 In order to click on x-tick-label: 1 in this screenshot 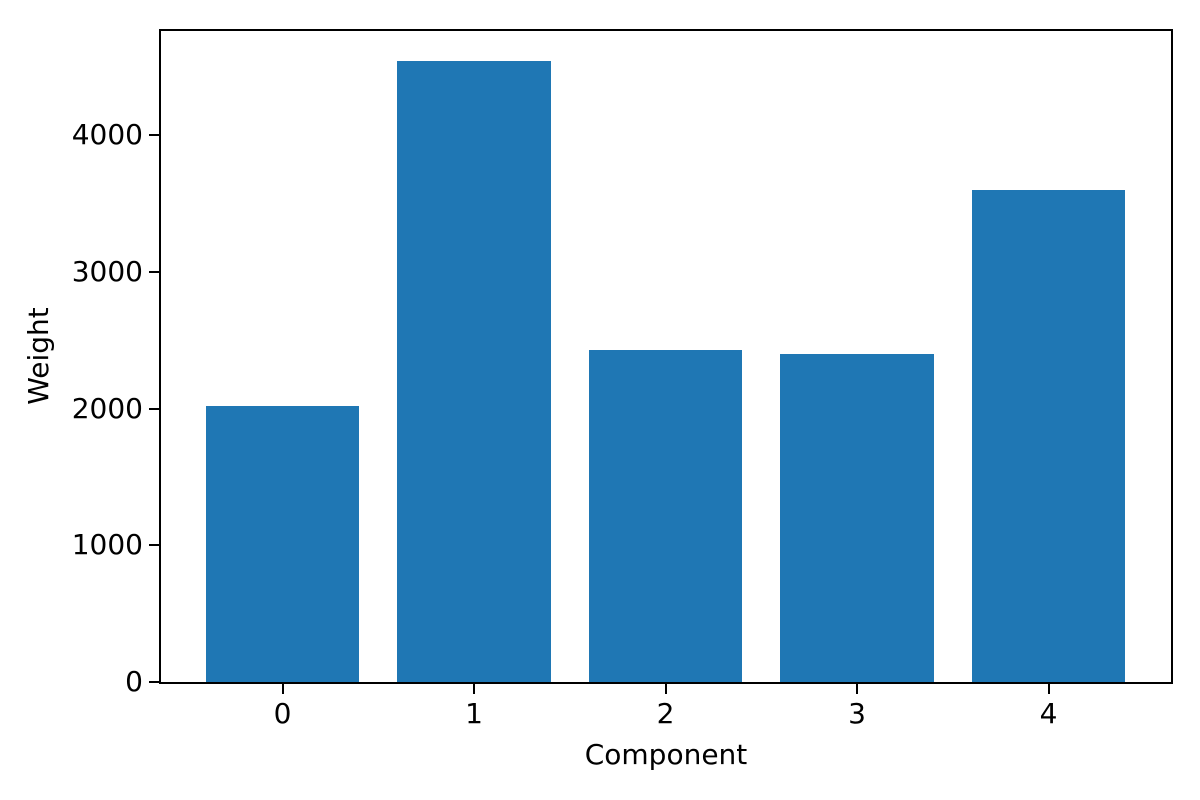, I will do `click(474, 713)`.